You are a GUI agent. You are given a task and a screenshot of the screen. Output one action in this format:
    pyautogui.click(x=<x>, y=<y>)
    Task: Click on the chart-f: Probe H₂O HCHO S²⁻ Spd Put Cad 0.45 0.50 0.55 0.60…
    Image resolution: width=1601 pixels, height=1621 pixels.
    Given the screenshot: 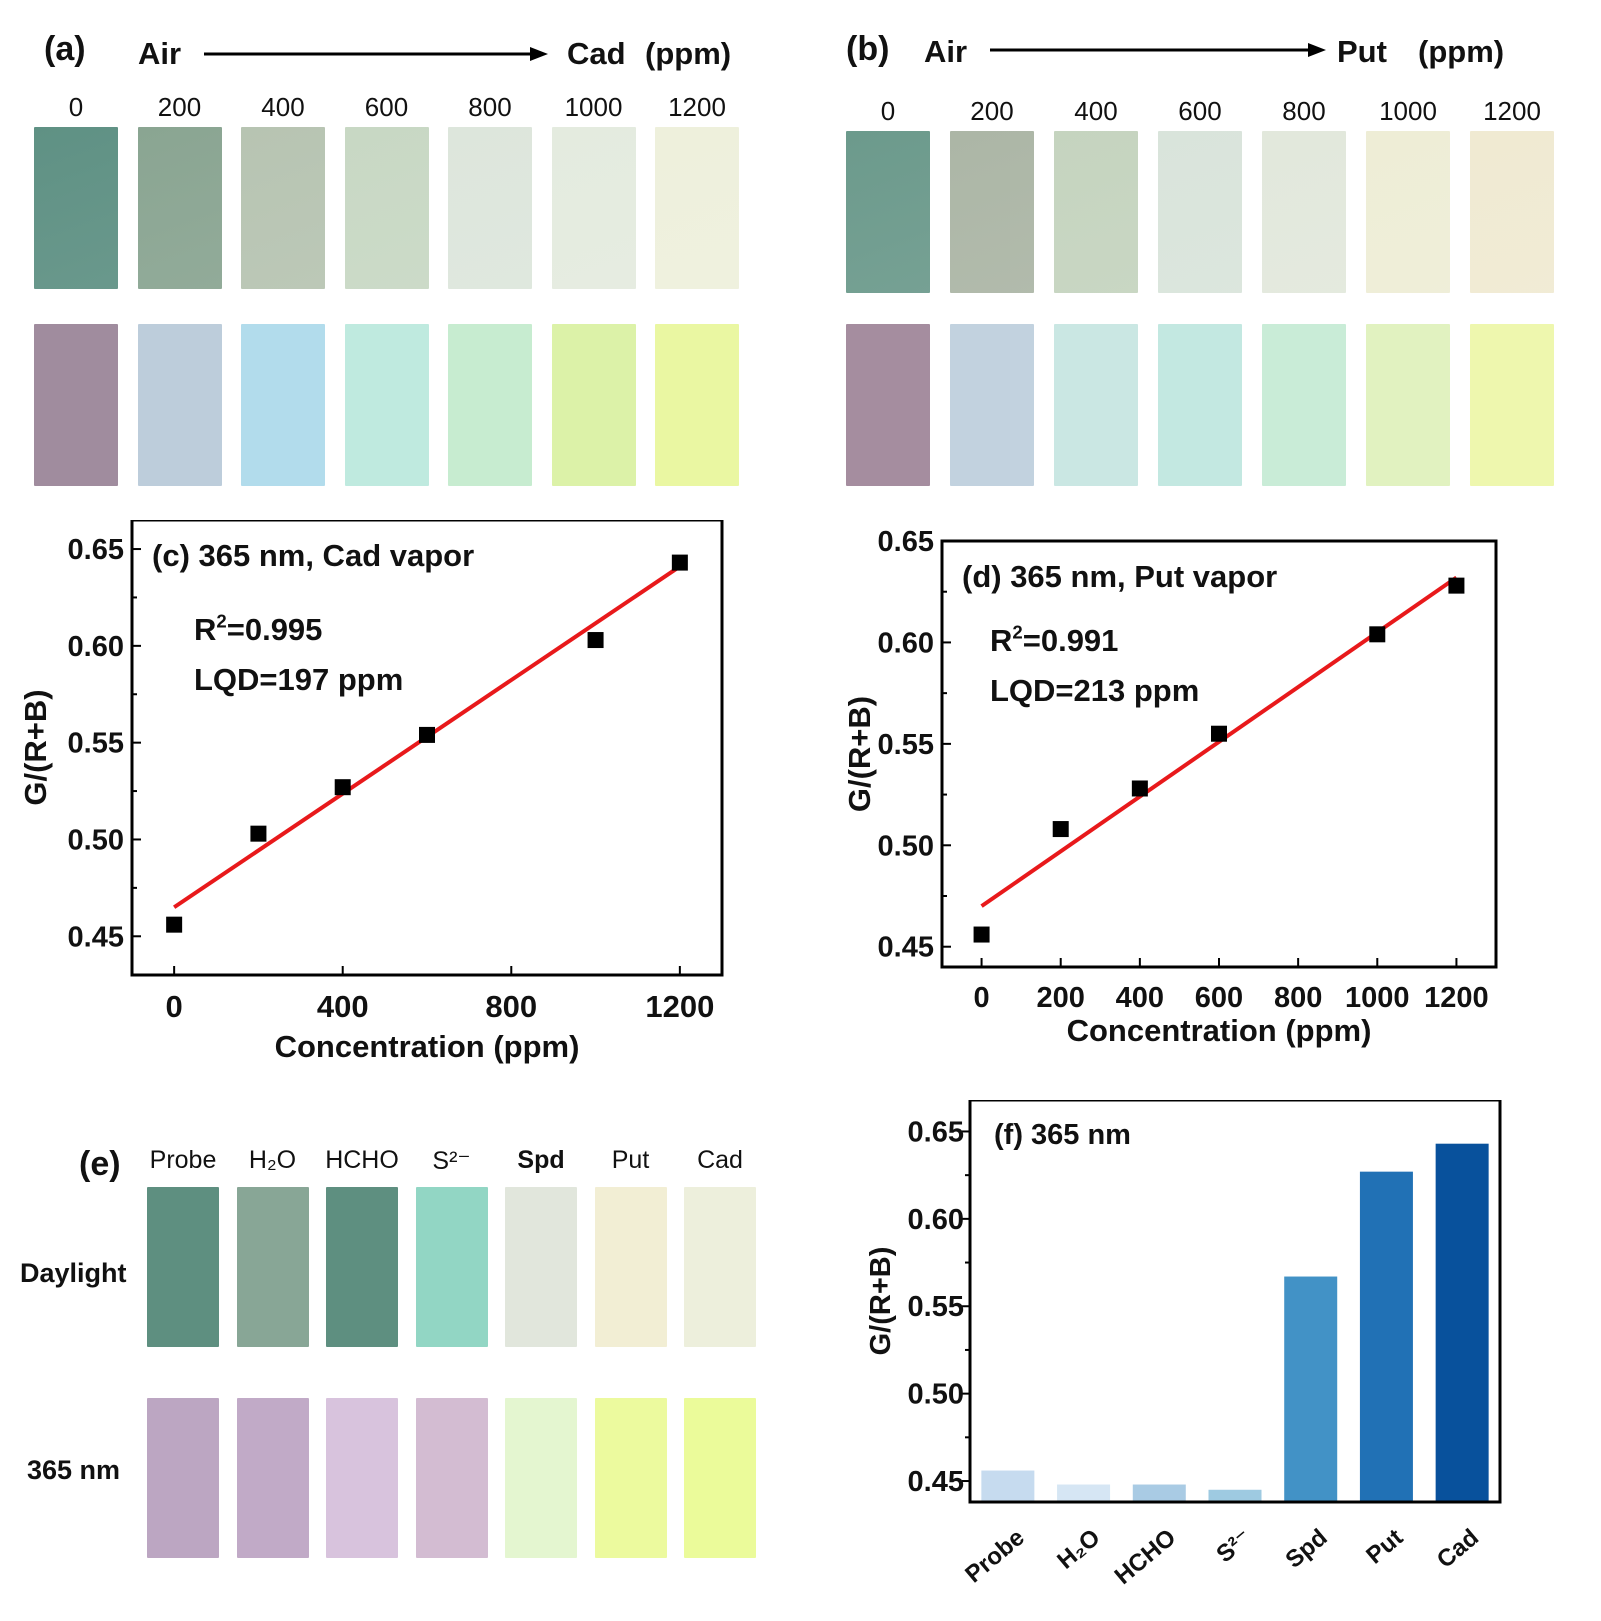 What is the action you would take?
    pyautogui.click(x=1183, y=1345)
    